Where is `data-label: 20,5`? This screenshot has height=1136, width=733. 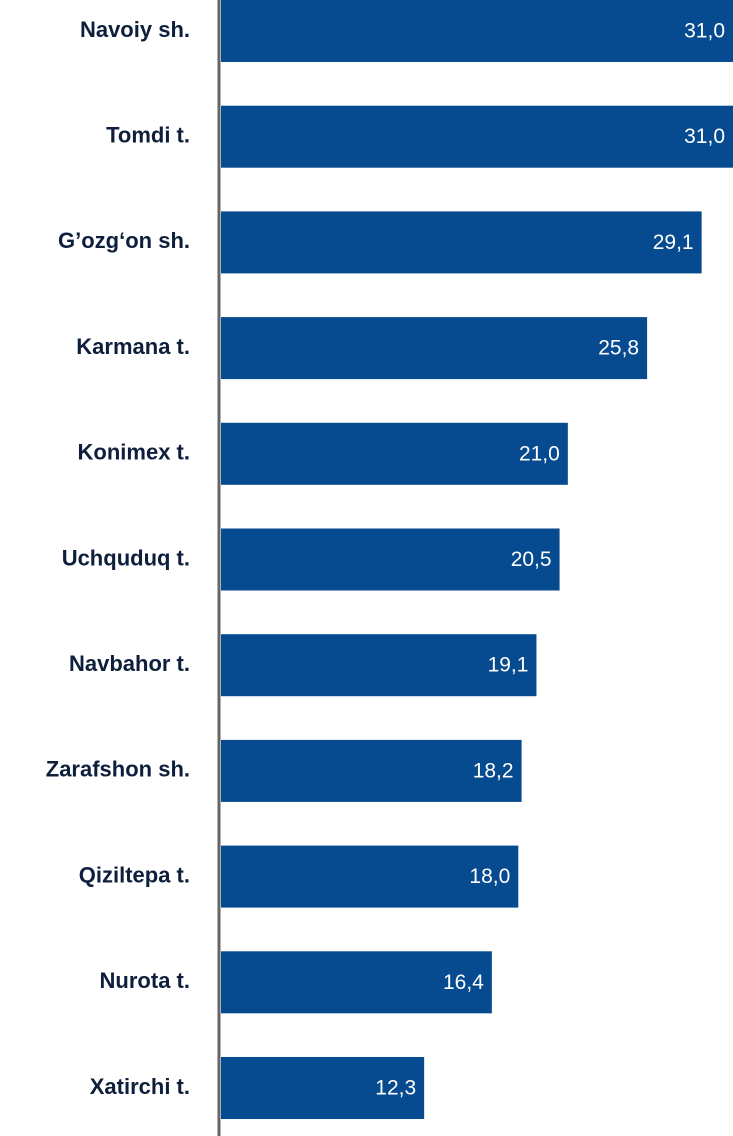 data-label: 20,5 is located at coordinates (531, 559).